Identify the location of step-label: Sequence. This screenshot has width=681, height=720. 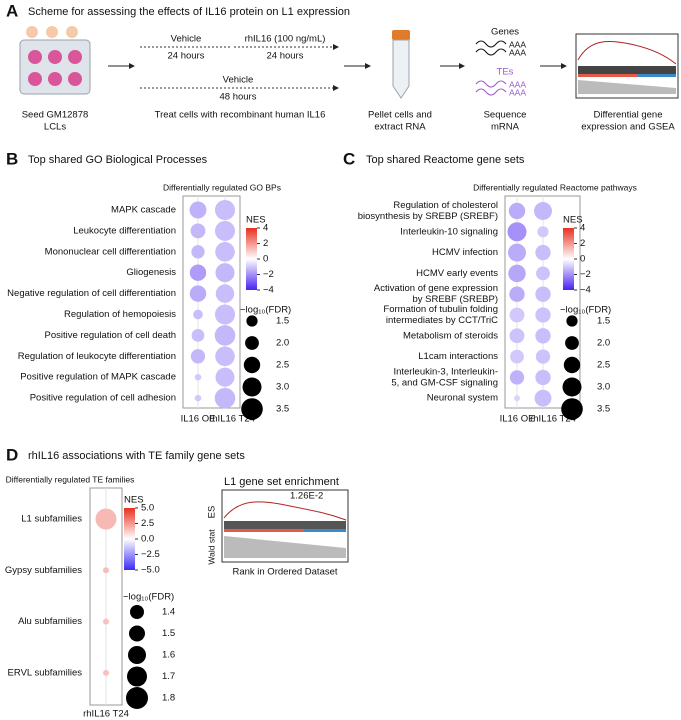
(505, 115).